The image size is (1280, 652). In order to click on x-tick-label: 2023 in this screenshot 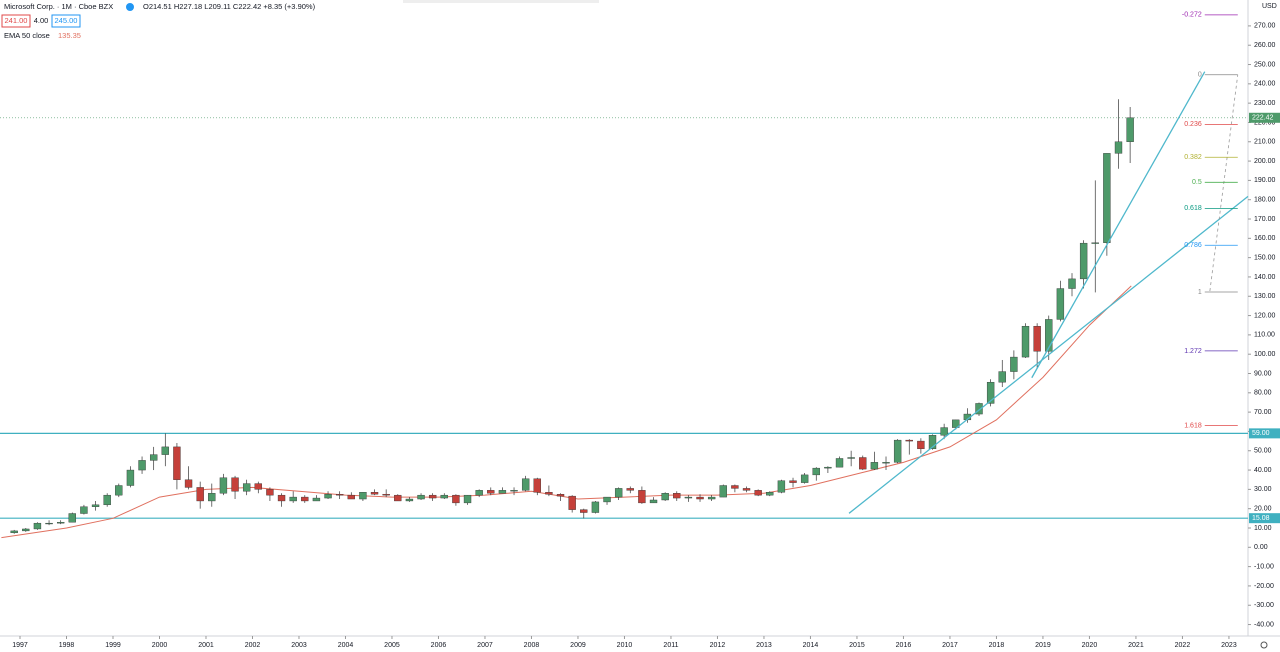, I will do `click(1229, 645)`.